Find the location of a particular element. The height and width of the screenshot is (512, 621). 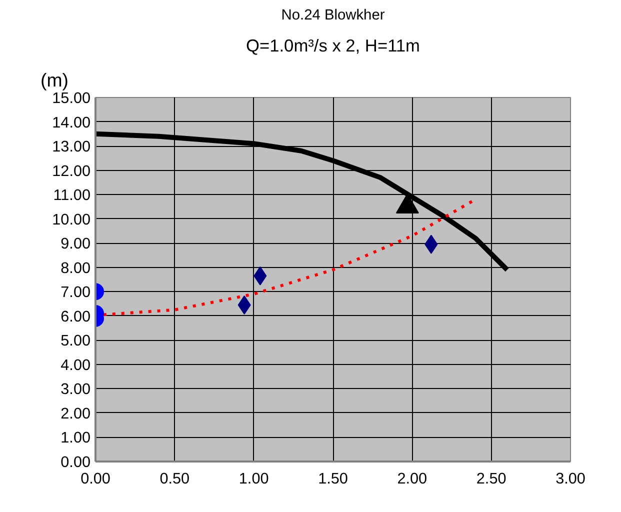

x-tick-label: 0.50 is located at coordinates (175, 479).